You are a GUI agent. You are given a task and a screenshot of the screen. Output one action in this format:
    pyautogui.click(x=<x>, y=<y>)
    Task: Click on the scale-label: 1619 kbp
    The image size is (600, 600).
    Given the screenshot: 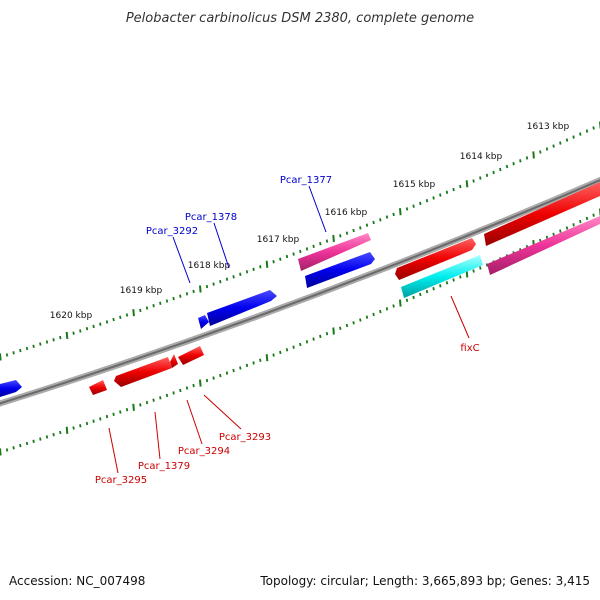 What is the action you would take?
    pyautogui.click(x=141, y=291)
    